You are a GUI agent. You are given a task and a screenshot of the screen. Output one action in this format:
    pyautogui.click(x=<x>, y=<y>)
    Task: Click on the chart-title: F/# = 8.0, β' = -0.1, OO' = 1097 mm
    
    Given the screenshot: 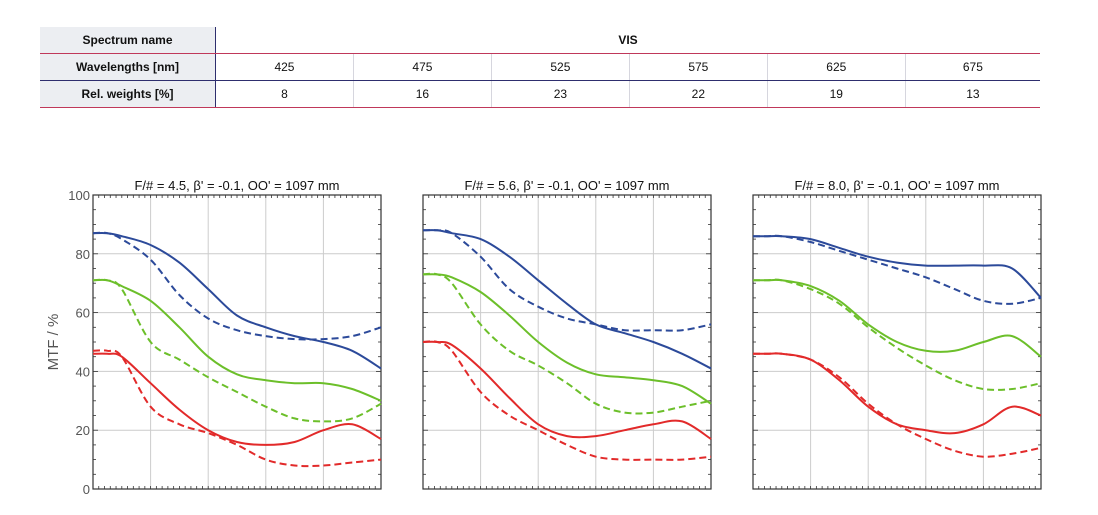 What is the action you would take?
    pyautogui.click(x=896, y=185)
    